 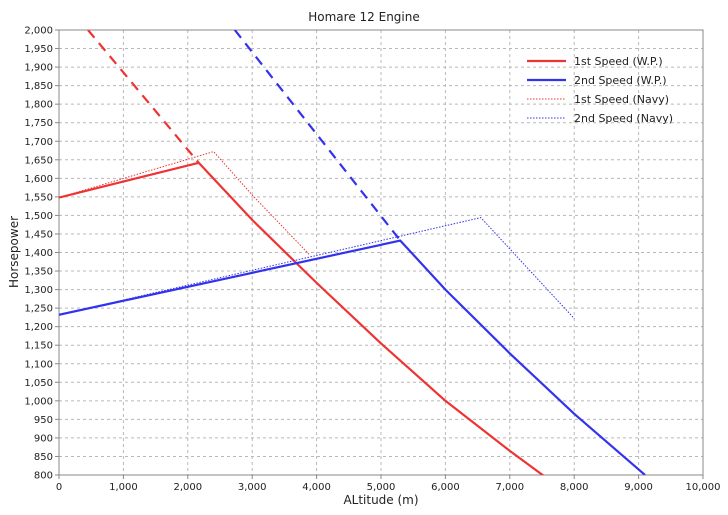 What do you see at coordinates (123, 487) in the screenshot?
I see `x-tick-label: 1,000` at bounding box center [123, 487].